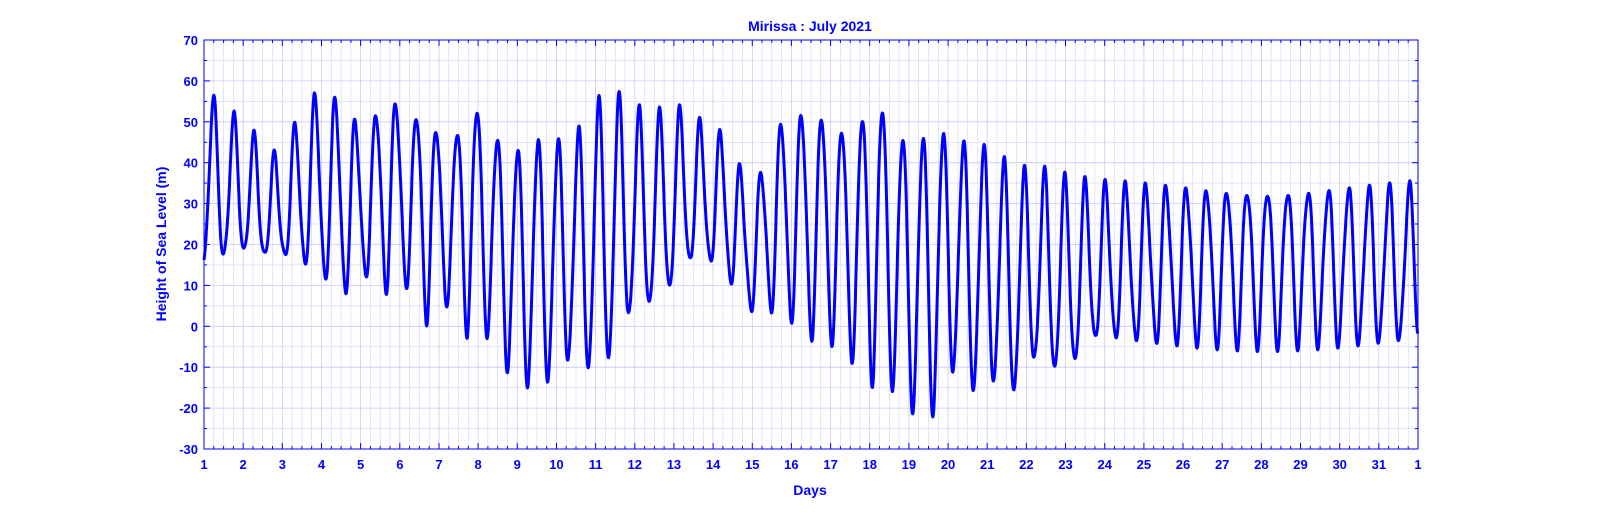 This screenshot has width=1600, height=515. What do you see at coordinates (161, 244) in the screenshot?
I see `y-axis-label: Height of Sea Level (m)` at bounding box center [161, 244].